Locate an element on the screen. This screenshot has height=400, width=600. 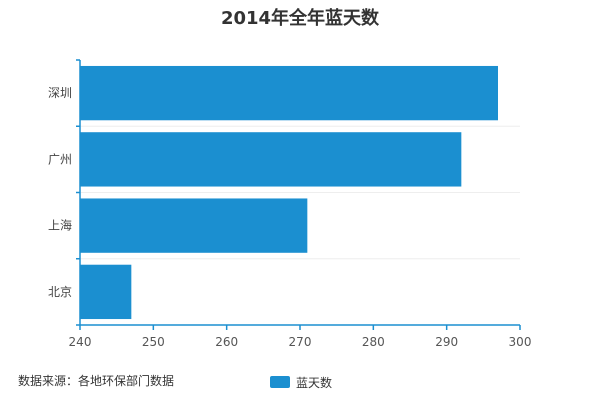
x-tick-label: 260 is located at coordinates (226, 342).